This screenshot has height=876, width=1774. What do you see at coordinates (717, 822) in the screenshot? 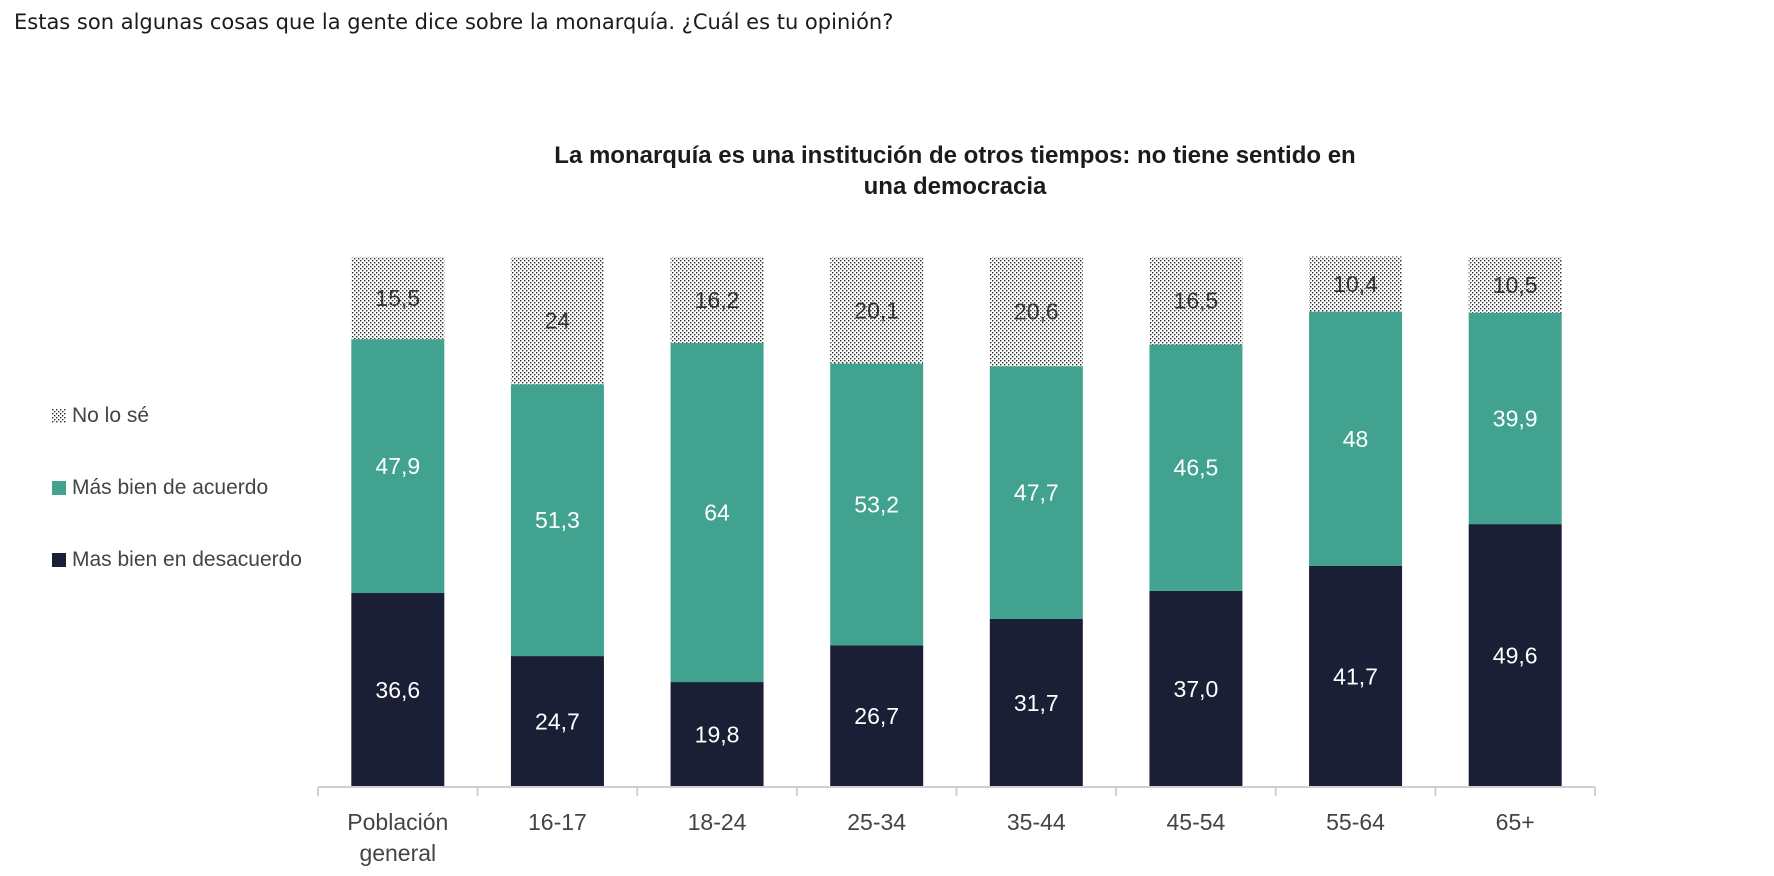
I see `x-tick-label: 18-24` at bounding box center [717, 822].